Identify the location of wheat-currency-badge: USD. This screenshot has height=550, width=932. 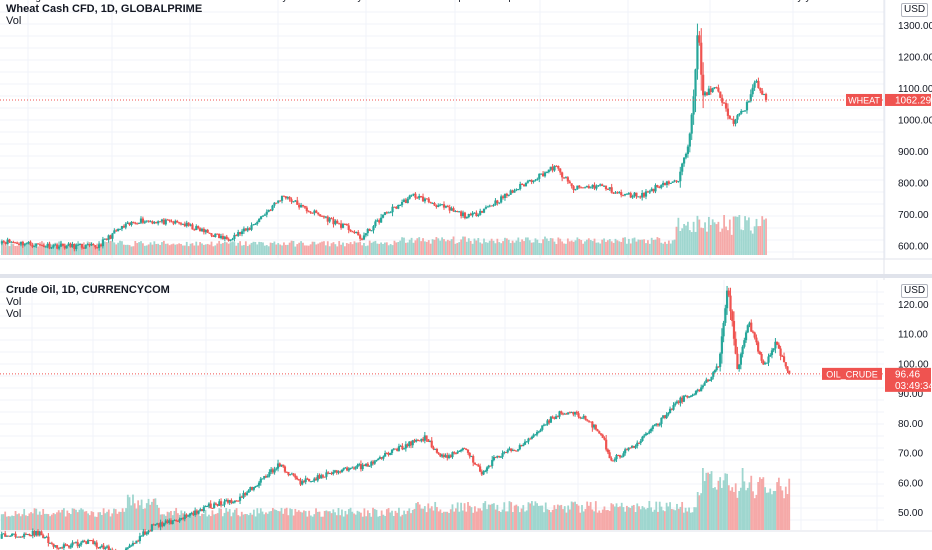
(915, 10).